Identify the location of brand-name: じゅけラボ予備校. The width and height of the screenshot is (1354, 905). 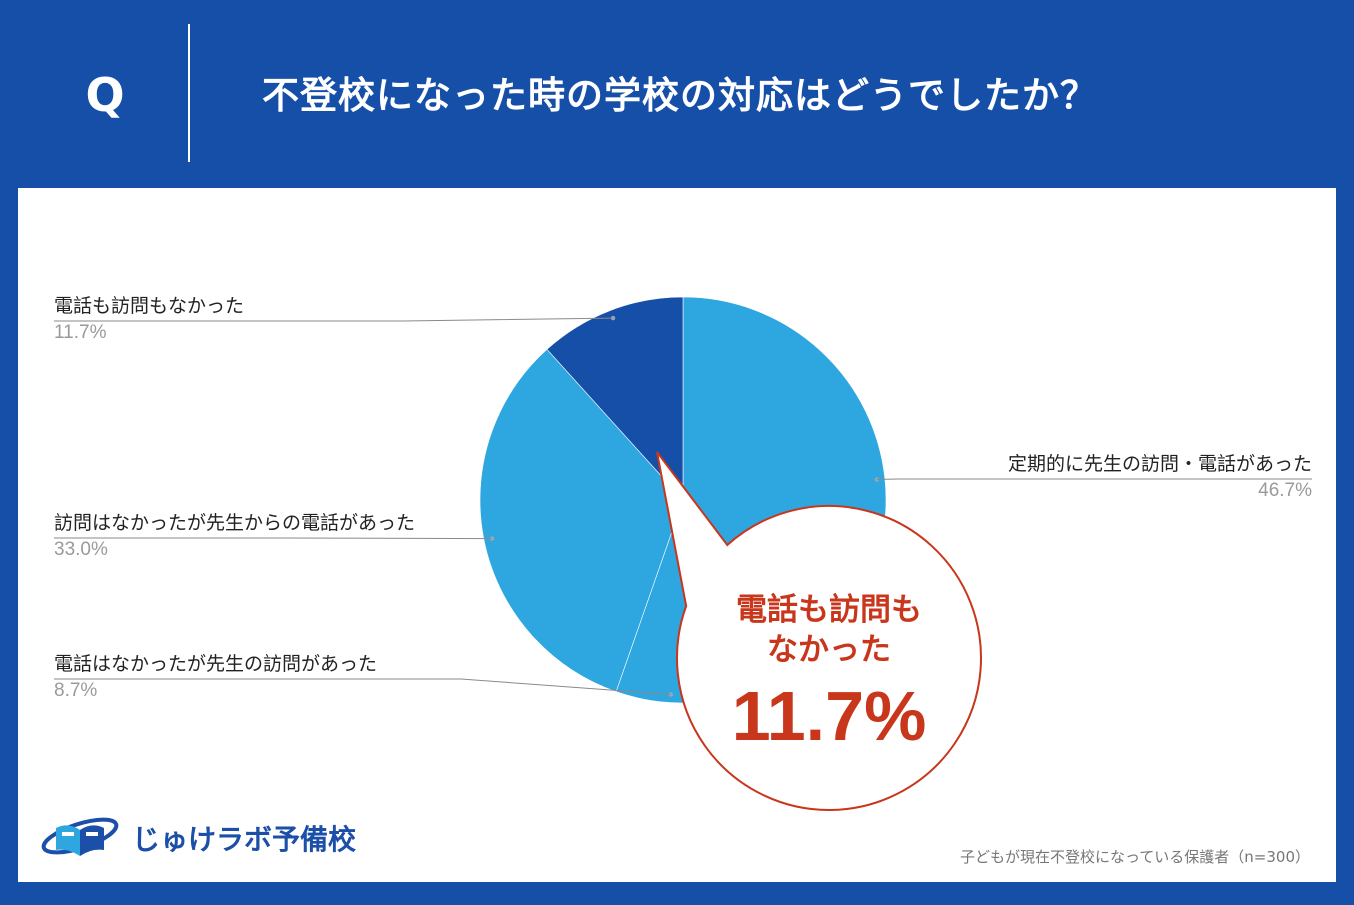
(244, 839).